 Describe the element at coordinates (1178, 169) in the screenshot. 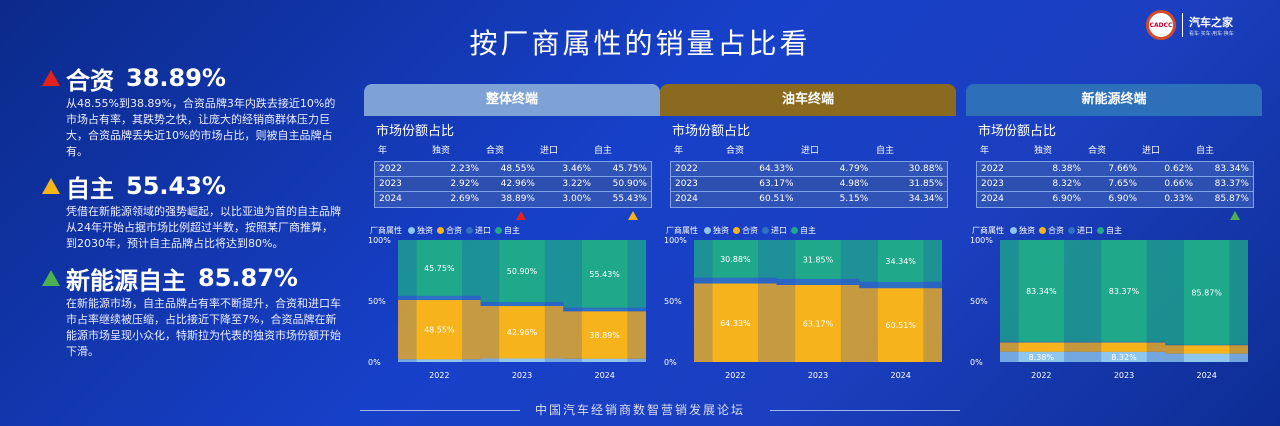

I see `table-cell: 0.62%` at that location.